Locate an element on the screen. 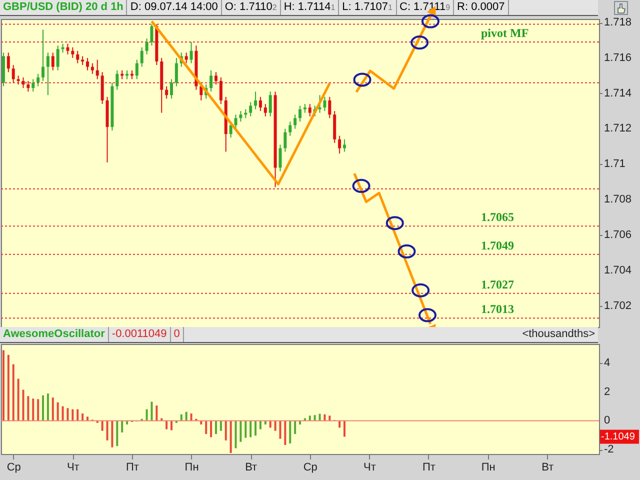 The width and height of the screenshot is (640, 480). ref-line-label: pivot MF is located at coordinates (505, 33).